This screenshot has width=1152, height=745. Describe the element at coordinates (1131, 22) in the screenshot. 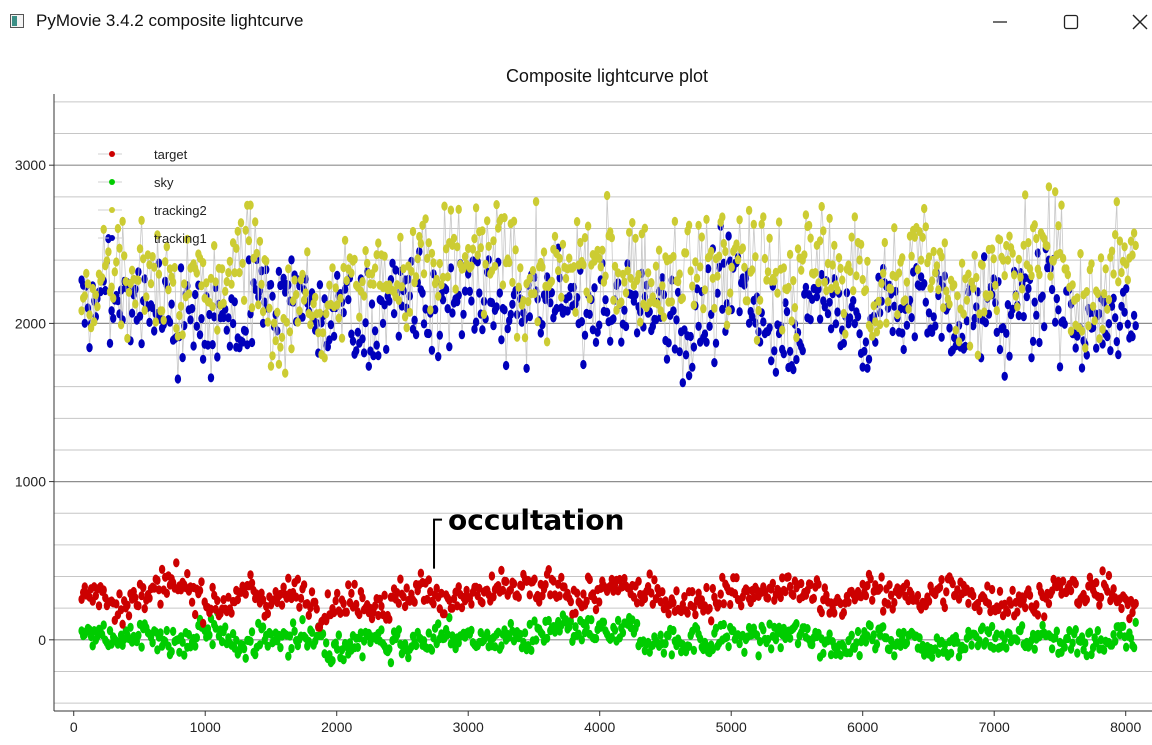

I see `close-button` at that location.